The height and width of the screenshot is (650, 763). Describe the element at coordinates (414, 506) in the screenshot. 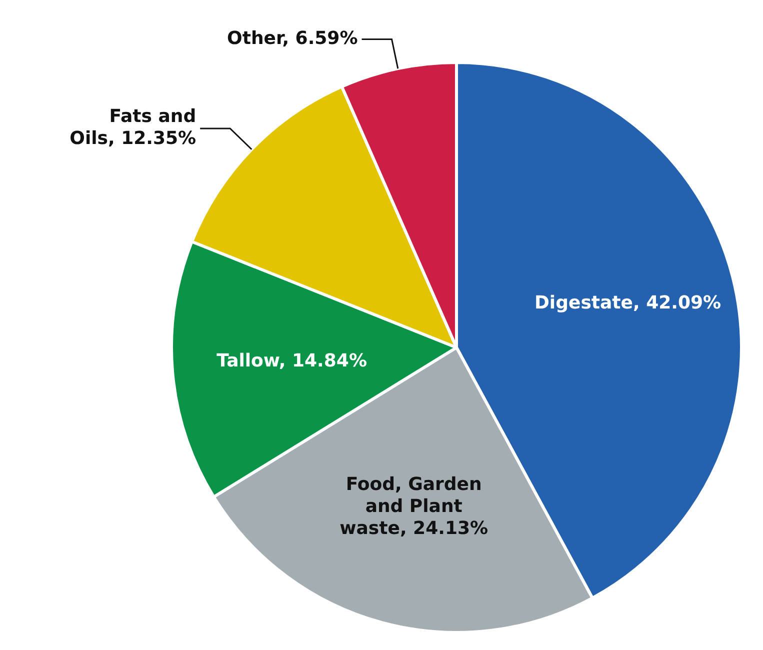

I see `slice-label: Food, Garden and Plant waste, 24.13%` at that location.